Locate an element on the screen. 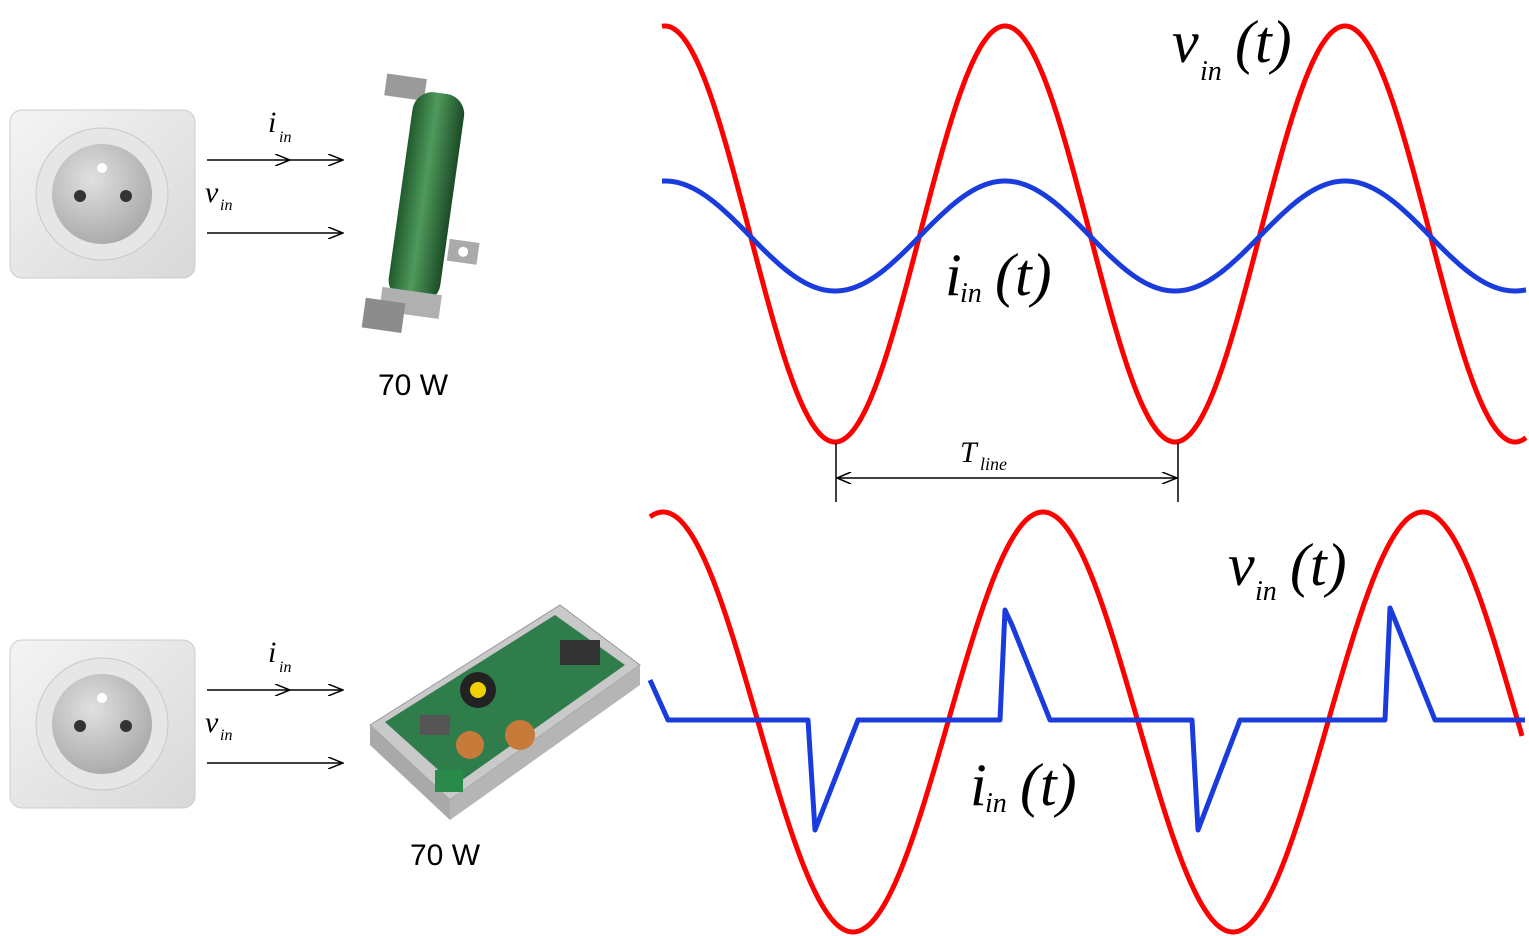  power-supply is located at coordinates (505, 712).